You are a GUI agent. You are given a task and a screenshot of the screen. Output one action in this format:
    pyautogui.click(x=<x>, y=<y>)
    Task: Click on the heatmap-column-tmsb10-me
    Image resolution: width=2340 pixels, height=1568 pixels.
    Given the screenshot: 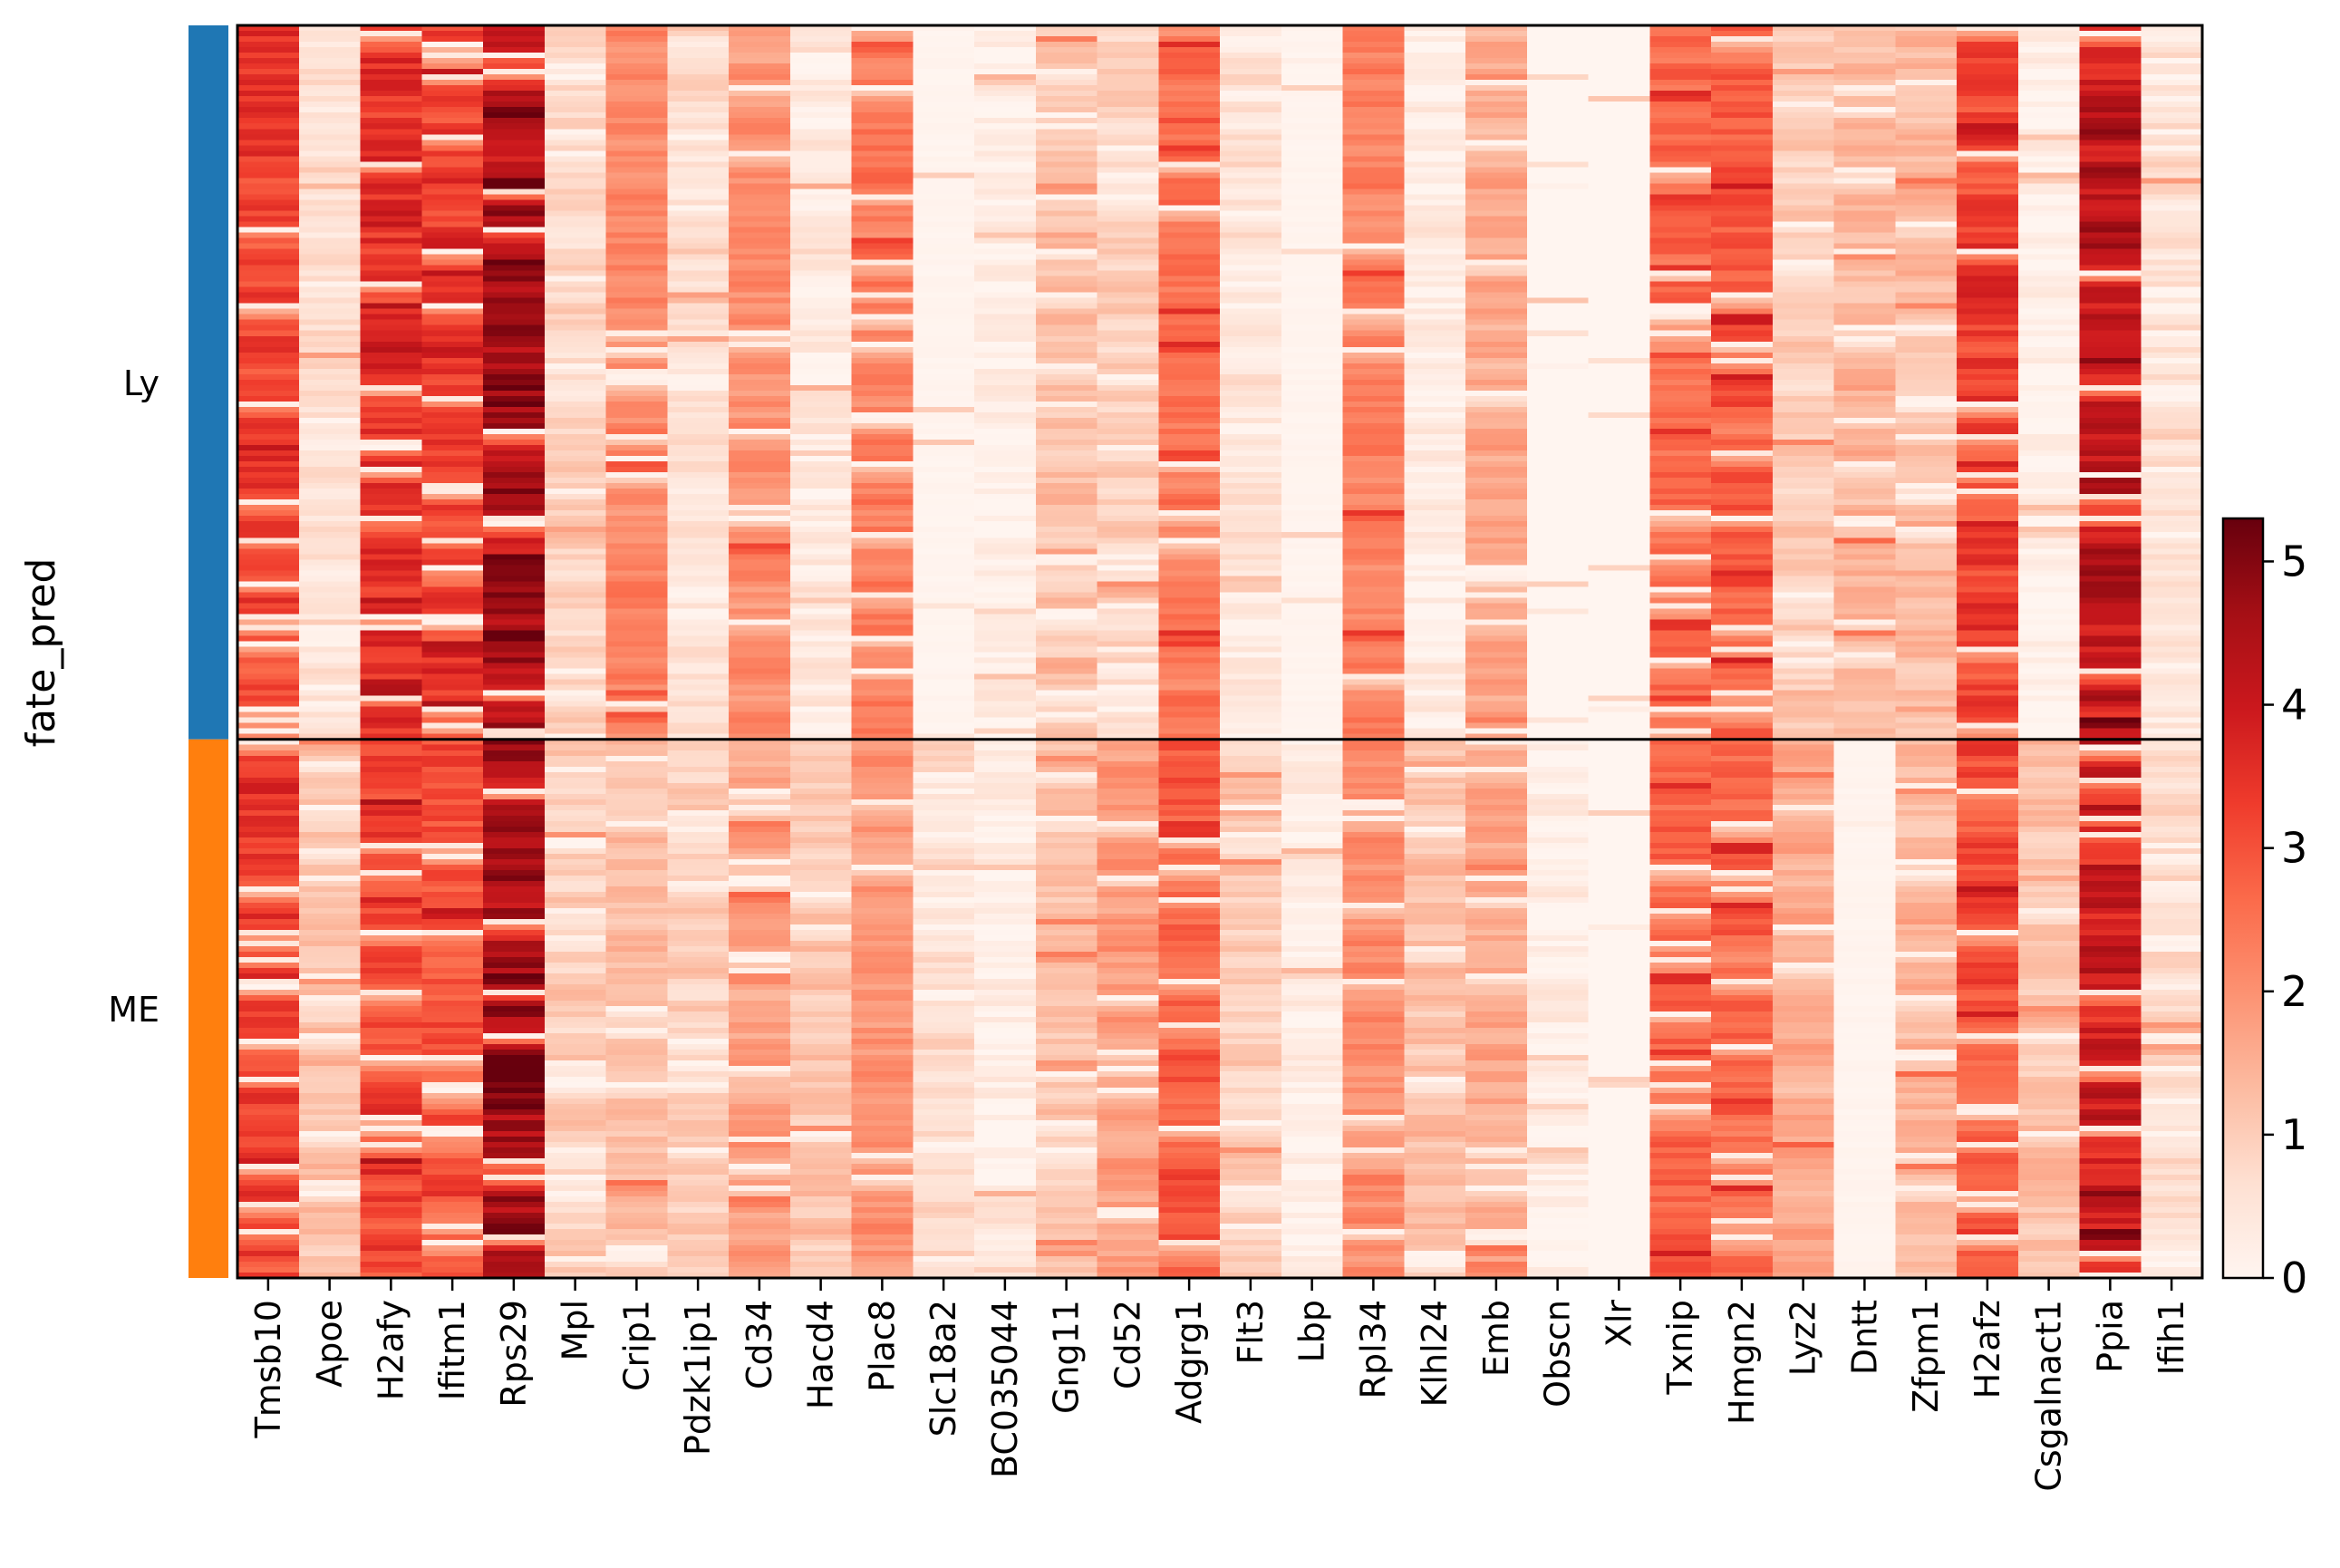 What is the action you would take?
    pyautogui.click(x=269, y=1009)
    